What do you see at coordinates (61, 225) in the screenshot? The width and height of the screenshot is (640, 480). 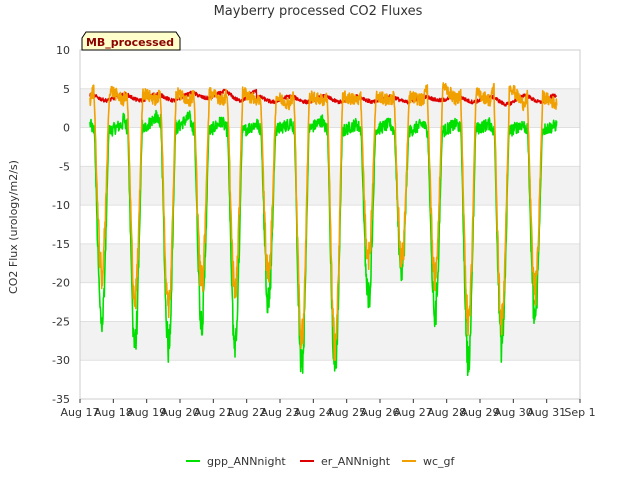 I see `y-axis-ticks: 10 5 0 -5 -10 -15 -20 -25 -30 -35` at bounding box center [61, 225].